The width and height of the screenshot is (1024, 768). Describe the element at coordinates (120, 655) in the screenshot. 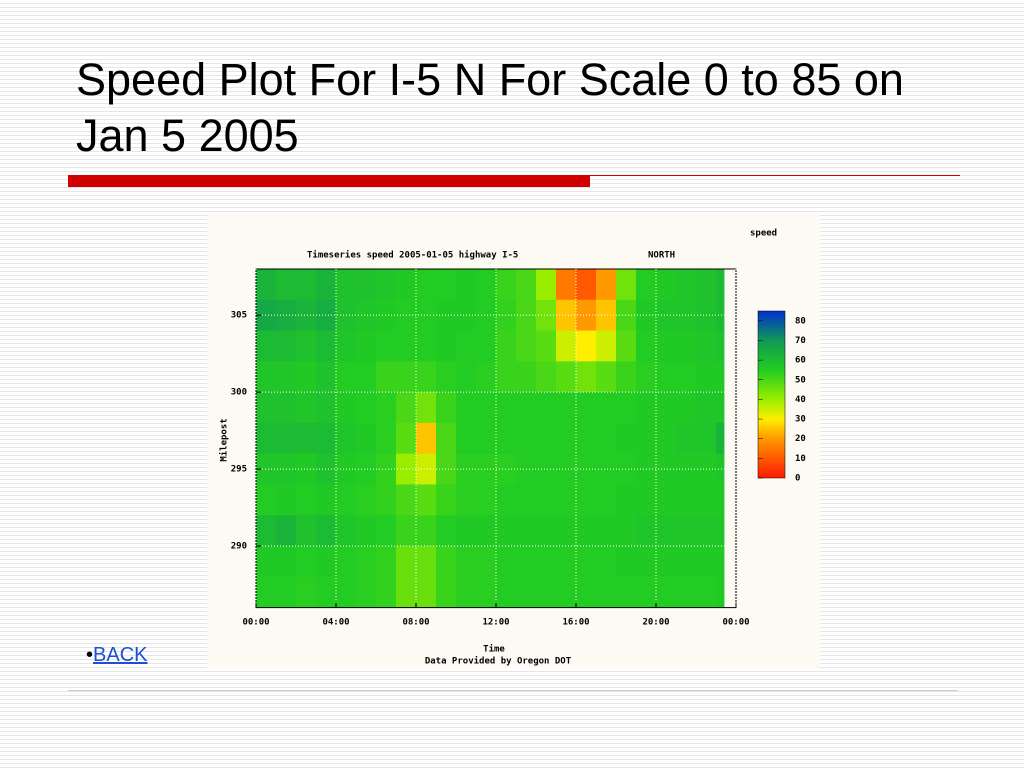

I see `back-link: BACK` at that location.